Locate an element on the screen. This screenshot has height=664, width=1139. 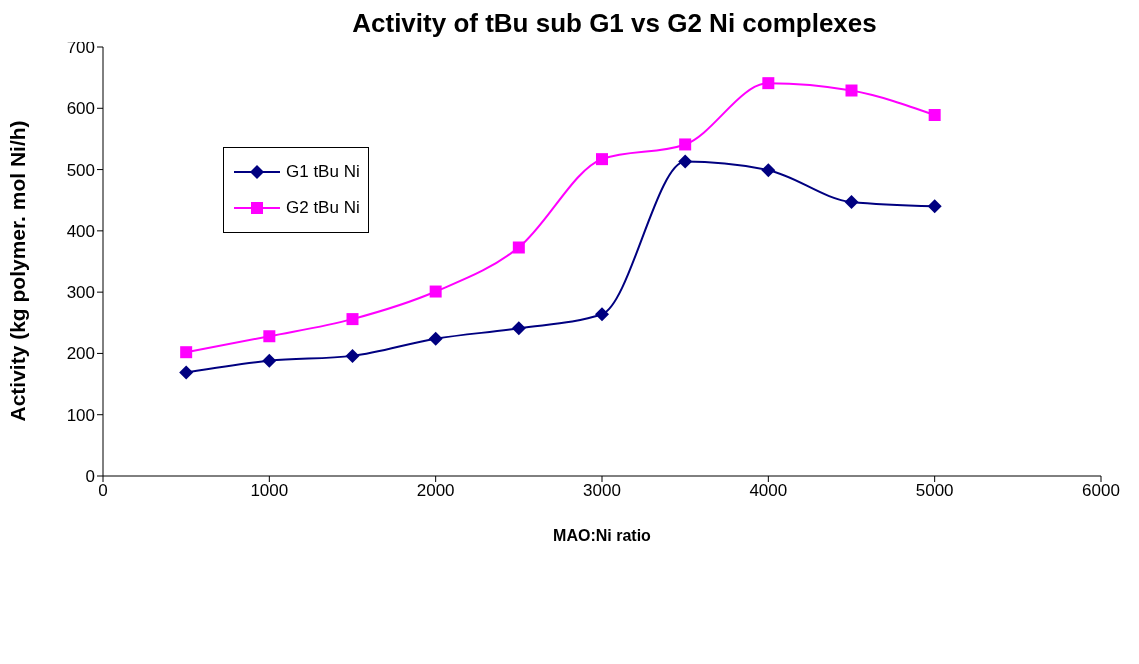
y-tick-label: 600 is located at coordinates (80, 109).